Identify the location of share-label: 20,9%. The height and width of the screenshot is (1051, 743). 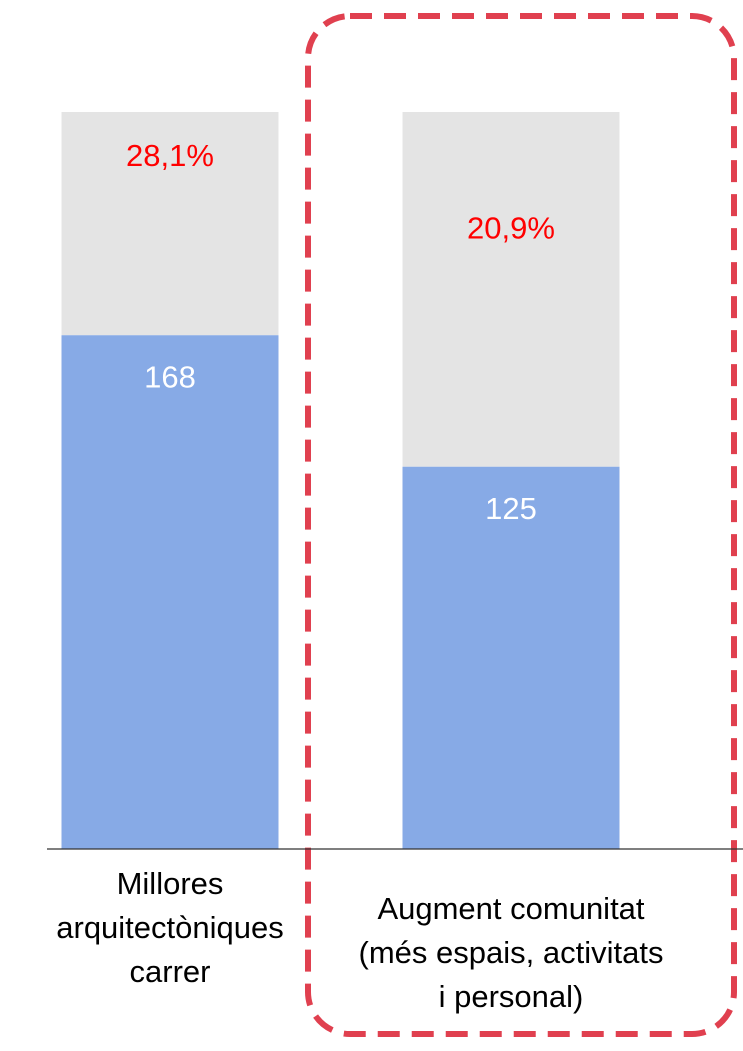
(511, 227).